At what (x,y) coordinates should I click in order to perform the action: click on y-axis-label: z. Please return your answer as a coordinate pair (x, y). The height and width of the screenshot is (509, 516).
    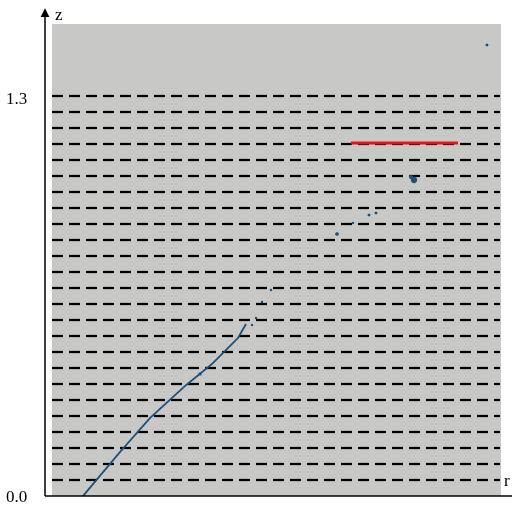
    Looking at the image, I should click on (59, 14).